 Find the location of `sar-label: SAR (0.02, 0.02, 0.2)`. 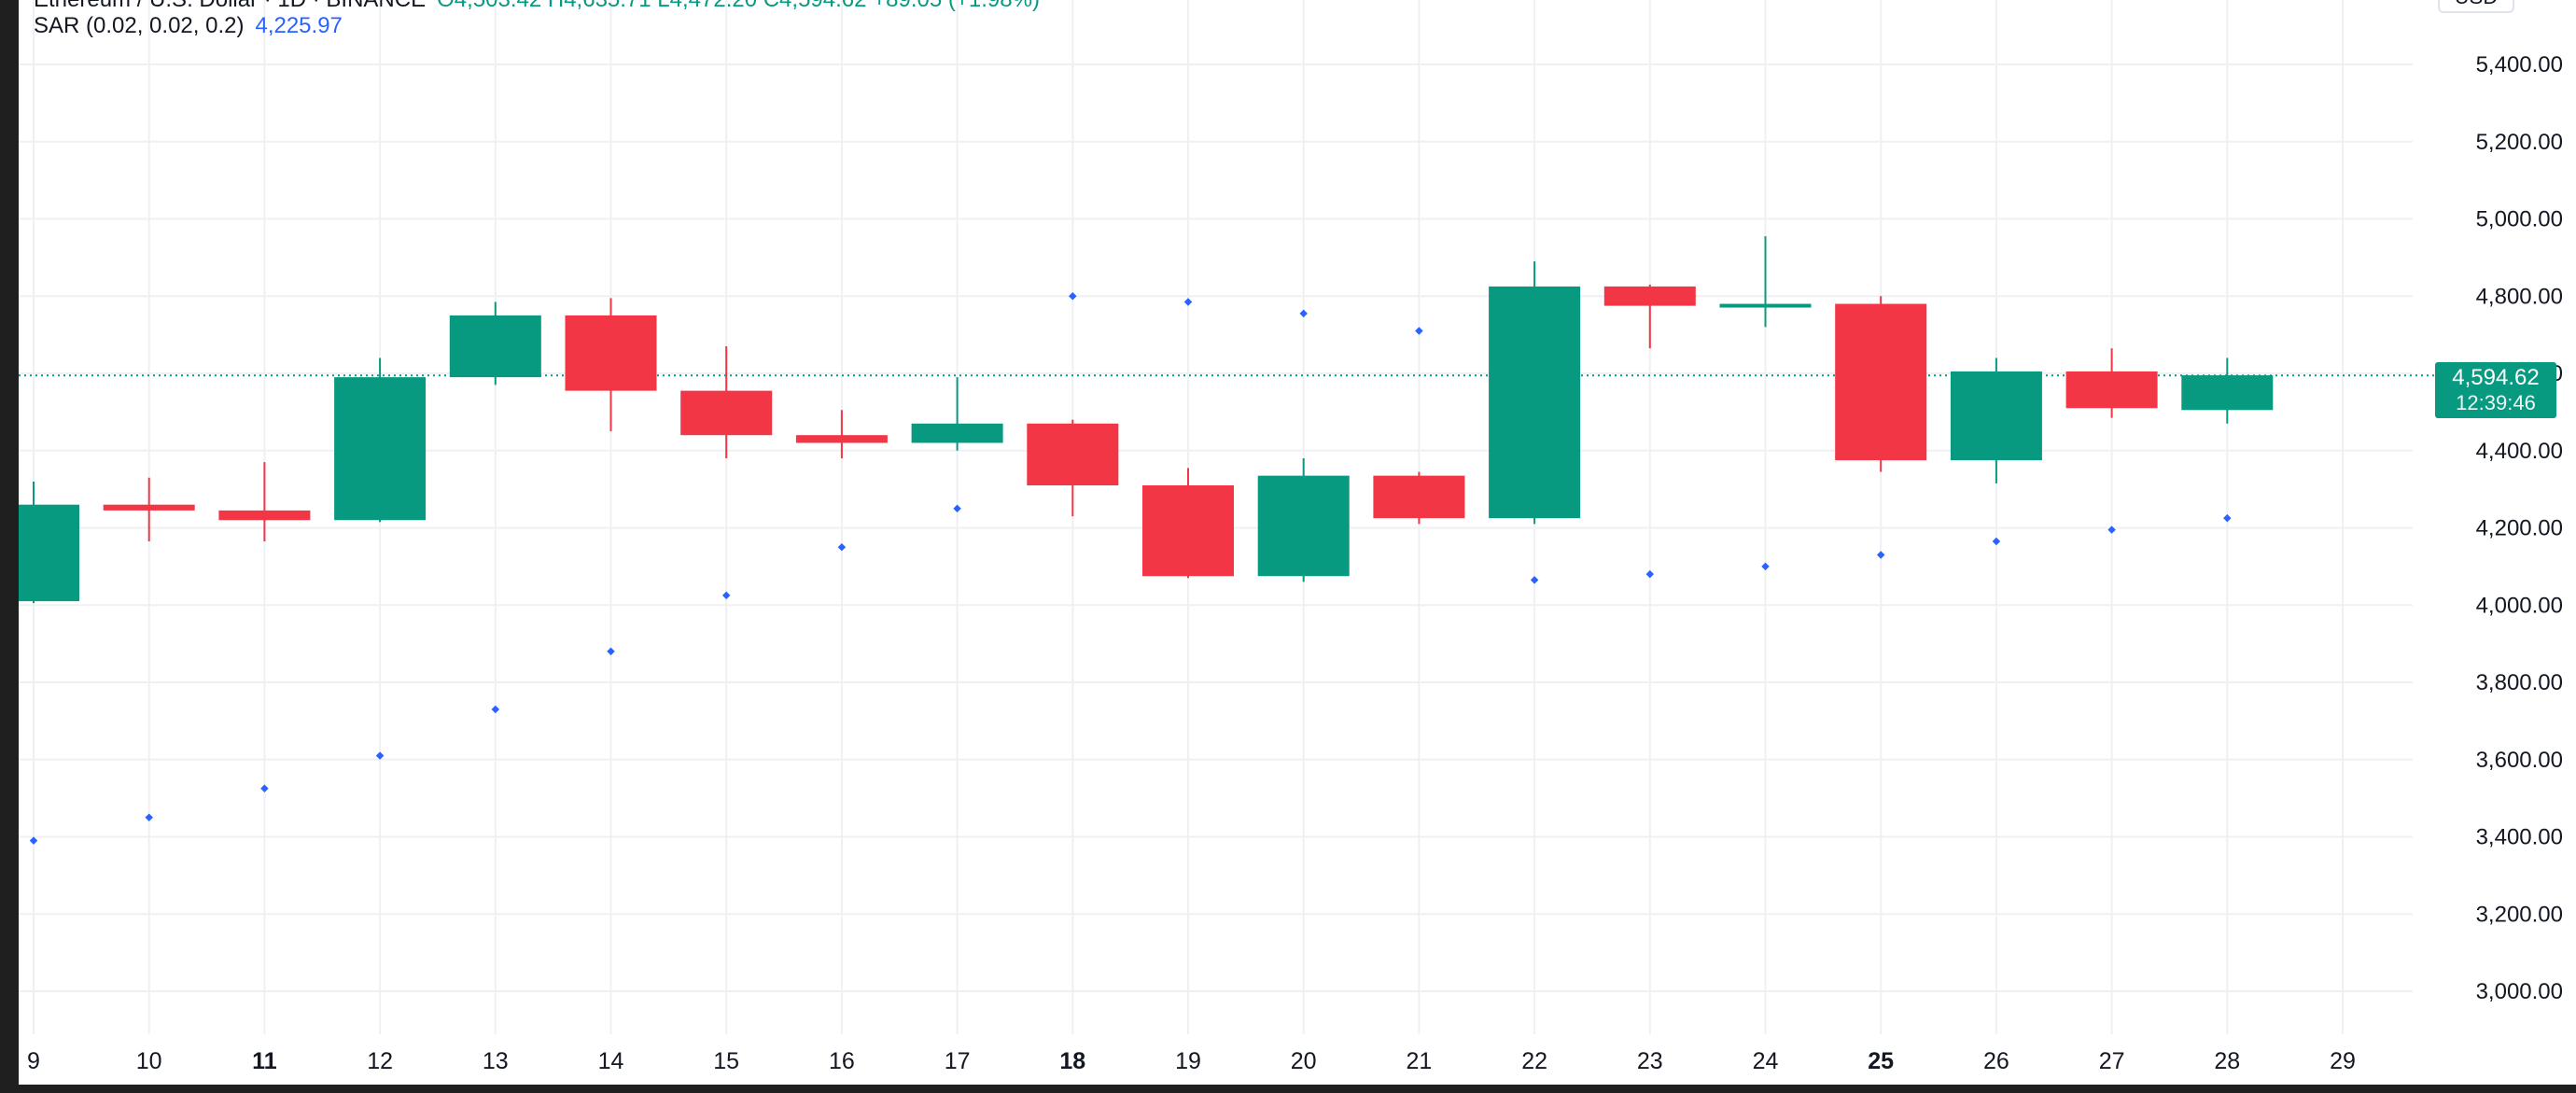

sar-label: SAR (0.02, 0.02, 0.2) is located at coordinates (139, 26).